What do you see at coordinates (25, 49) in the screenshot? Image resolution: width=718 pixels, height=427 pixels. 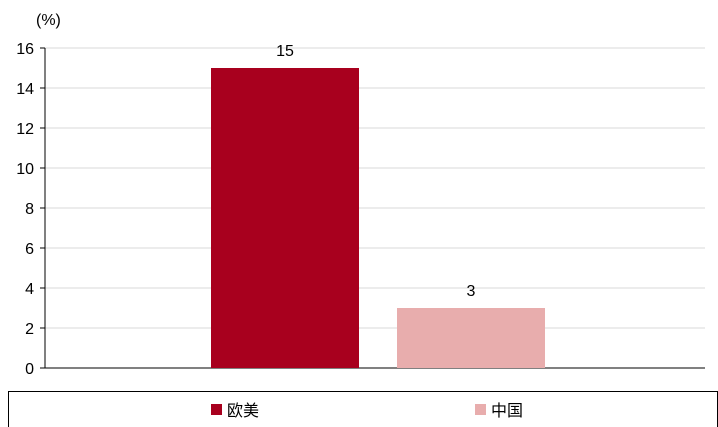 I see `y-tick-label: 16` at bounding box center [25, 49].